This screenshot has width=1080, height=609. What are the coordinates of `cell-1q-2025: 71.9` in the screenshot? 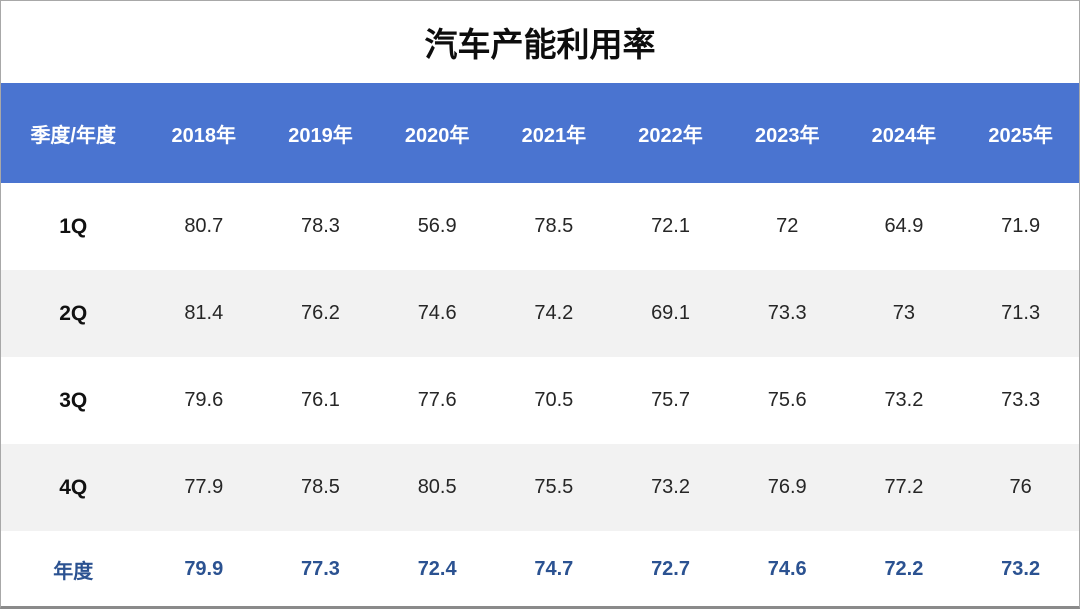 It's located at (1021, 226).